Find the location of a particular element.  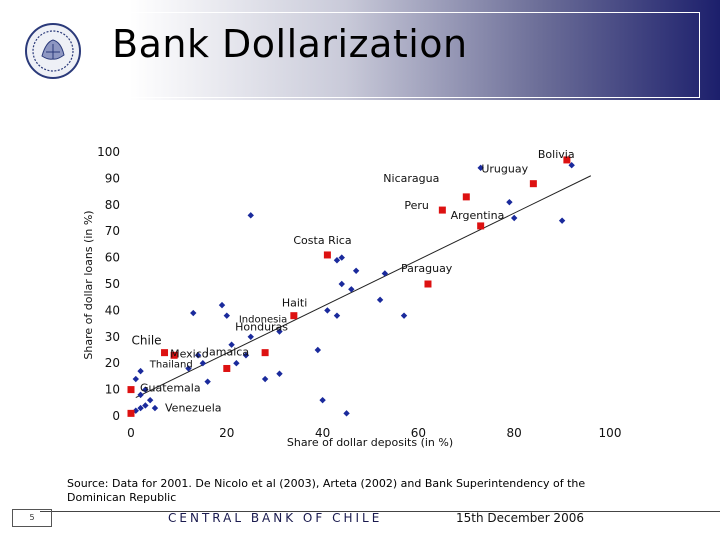

country-label: Mexico is located at coordinates (189, 353).